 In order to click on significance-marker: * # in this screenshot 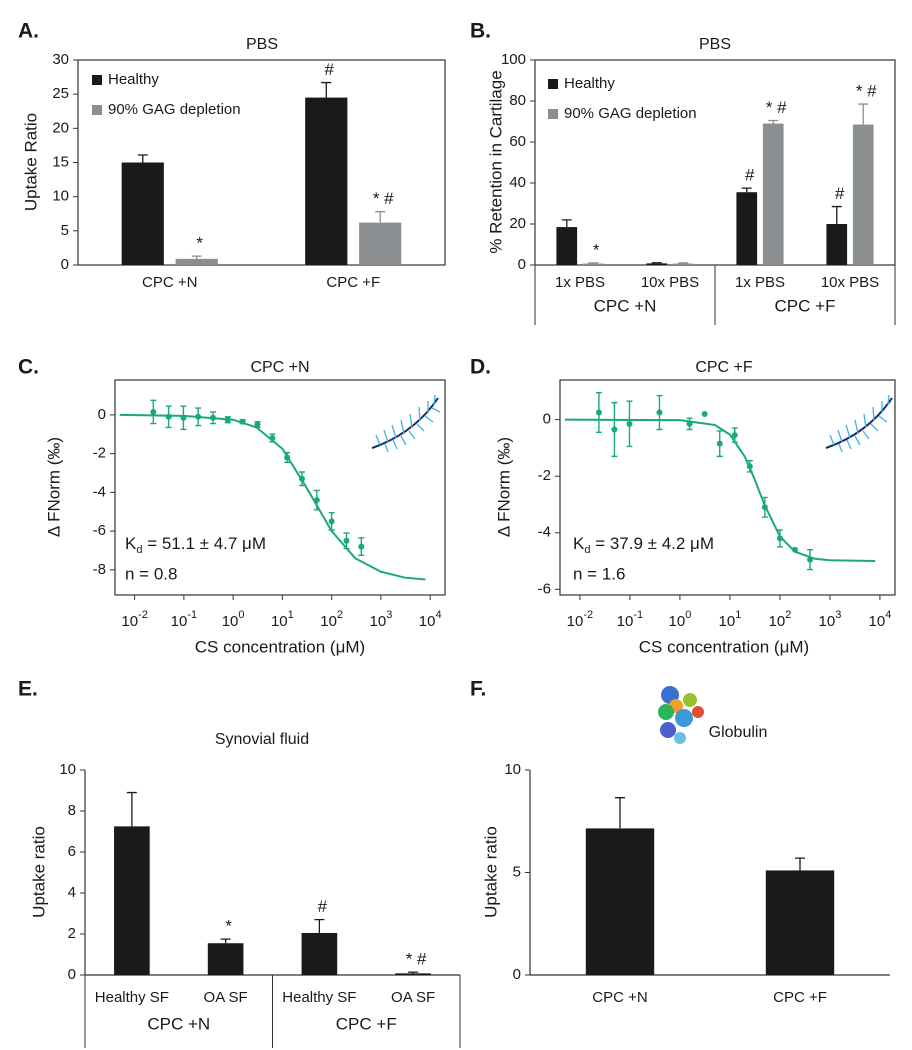, I will do `click(383, 198)`.